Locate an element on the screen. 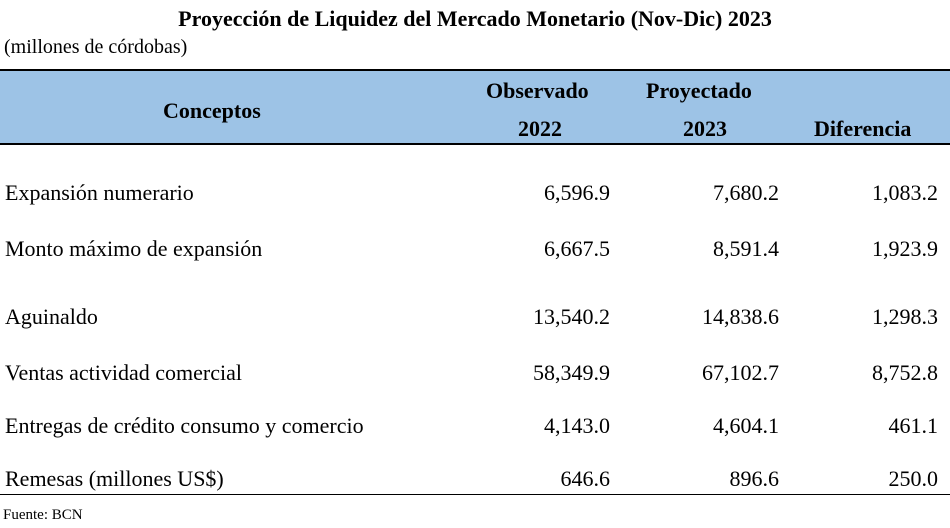 The image size is (950, 528). row-difference: 1,083.2 is located at coordinates (905, 192).